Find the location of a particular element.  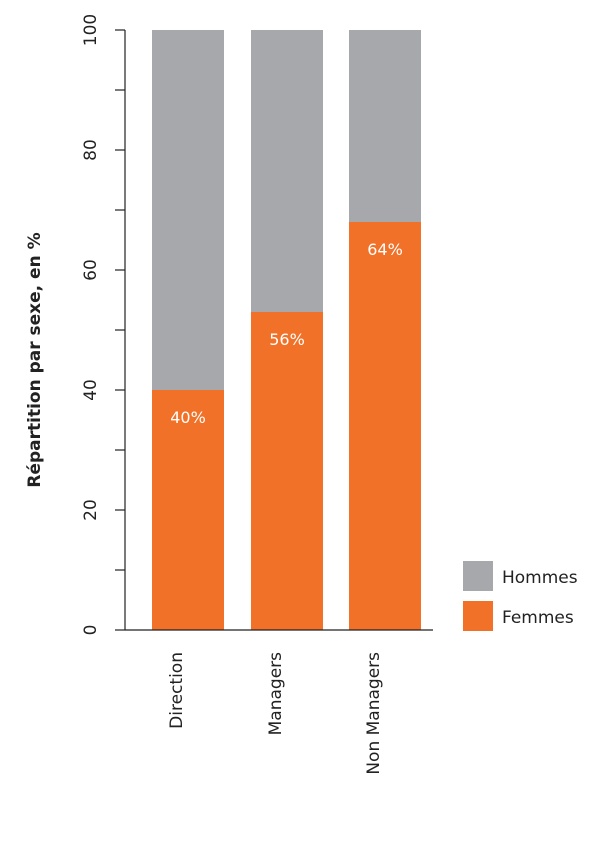

x-tick-label: Non Managers is located at coordinates (374, 713).